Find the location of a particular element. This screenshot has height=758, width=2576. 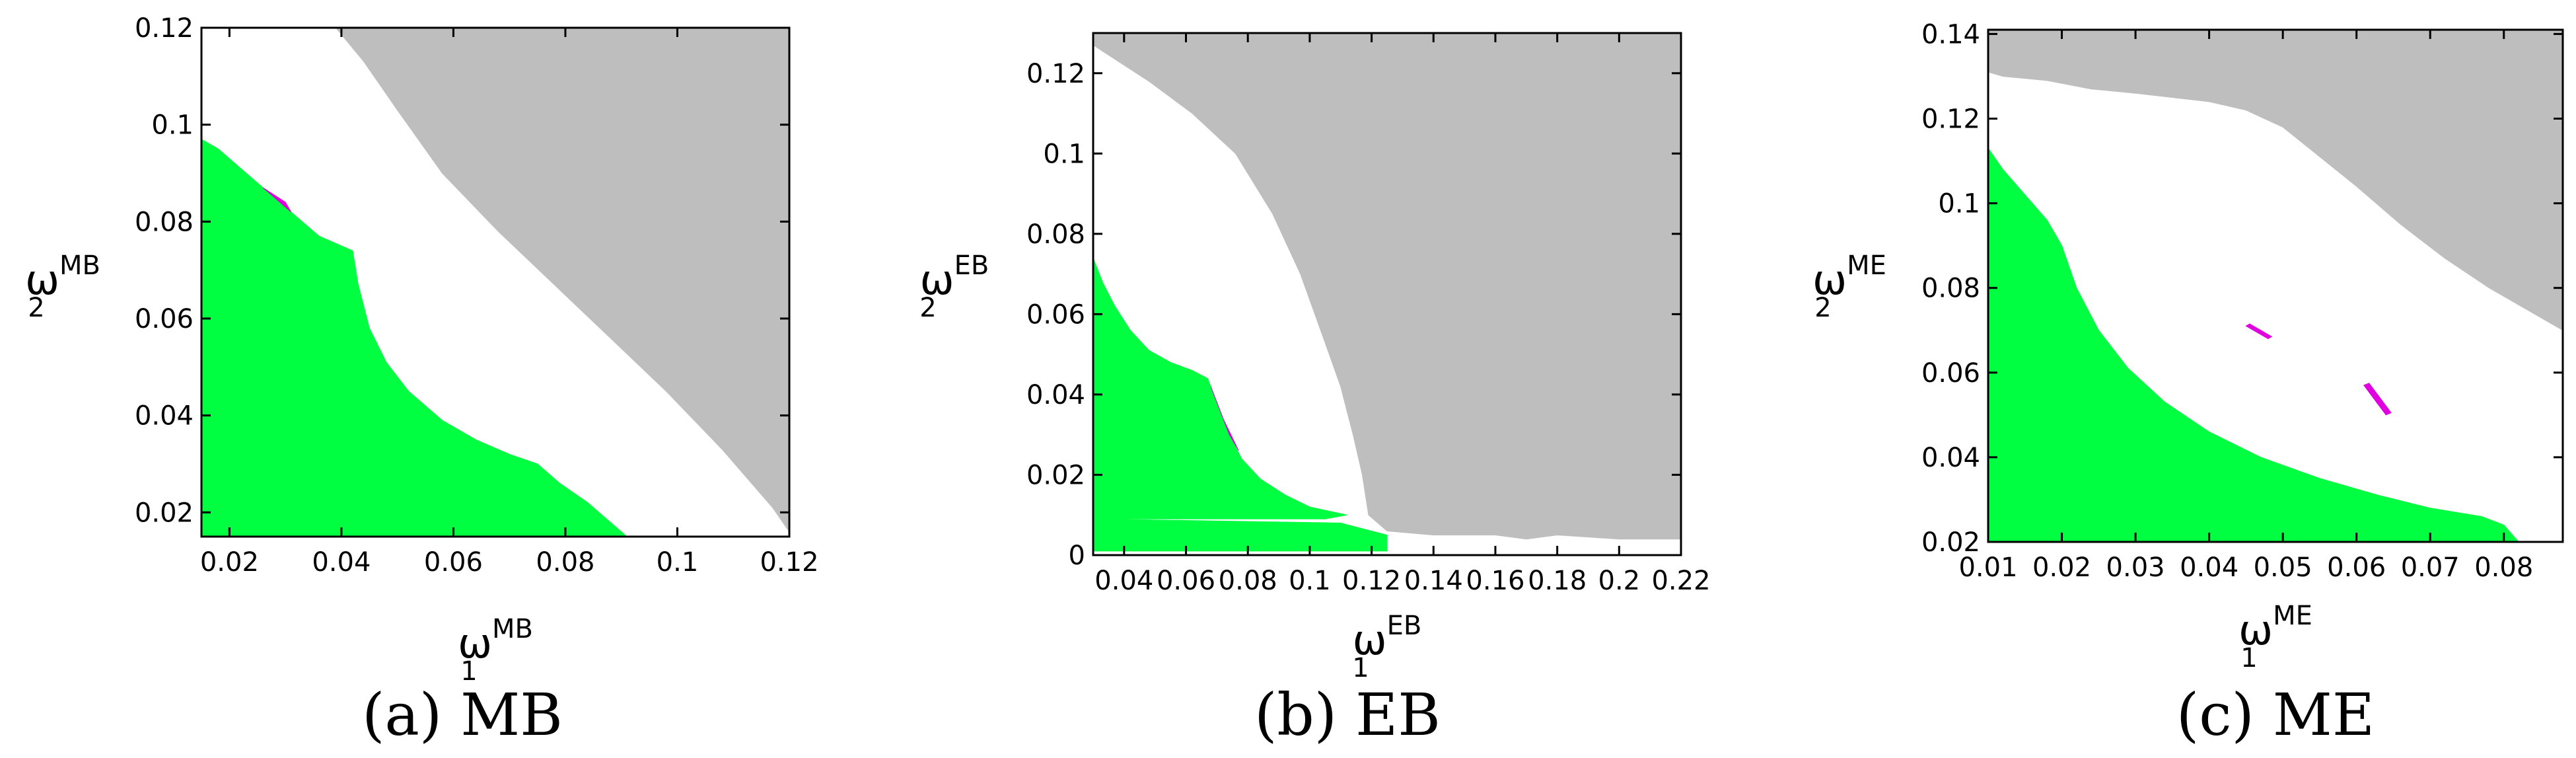

y-tick-label-eb: 0.04 is located at coordinates (1055, 395).